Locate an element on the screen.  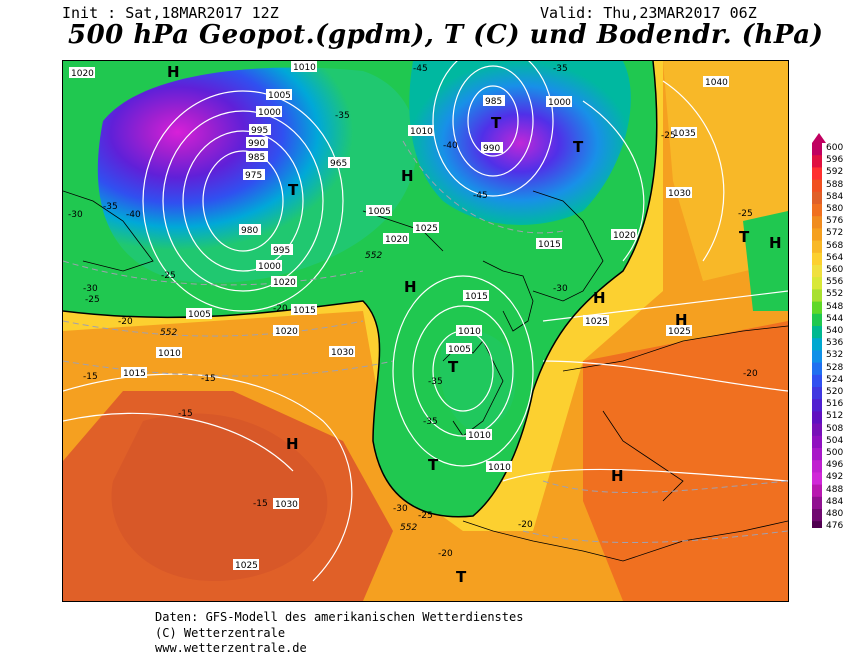
legend-label: 584 is located at coordinates (835, 196).